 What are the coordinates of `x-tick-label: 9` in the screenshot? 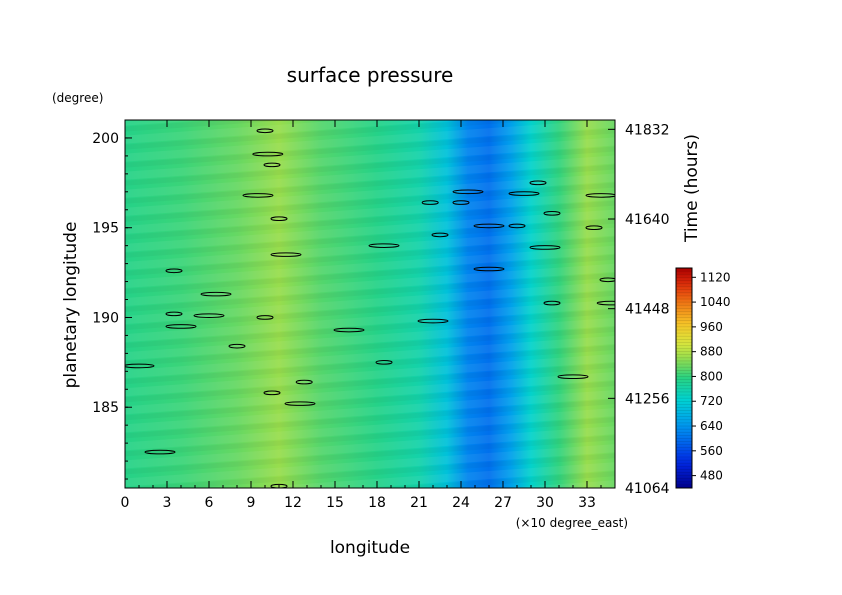 It's located at (251, 503).